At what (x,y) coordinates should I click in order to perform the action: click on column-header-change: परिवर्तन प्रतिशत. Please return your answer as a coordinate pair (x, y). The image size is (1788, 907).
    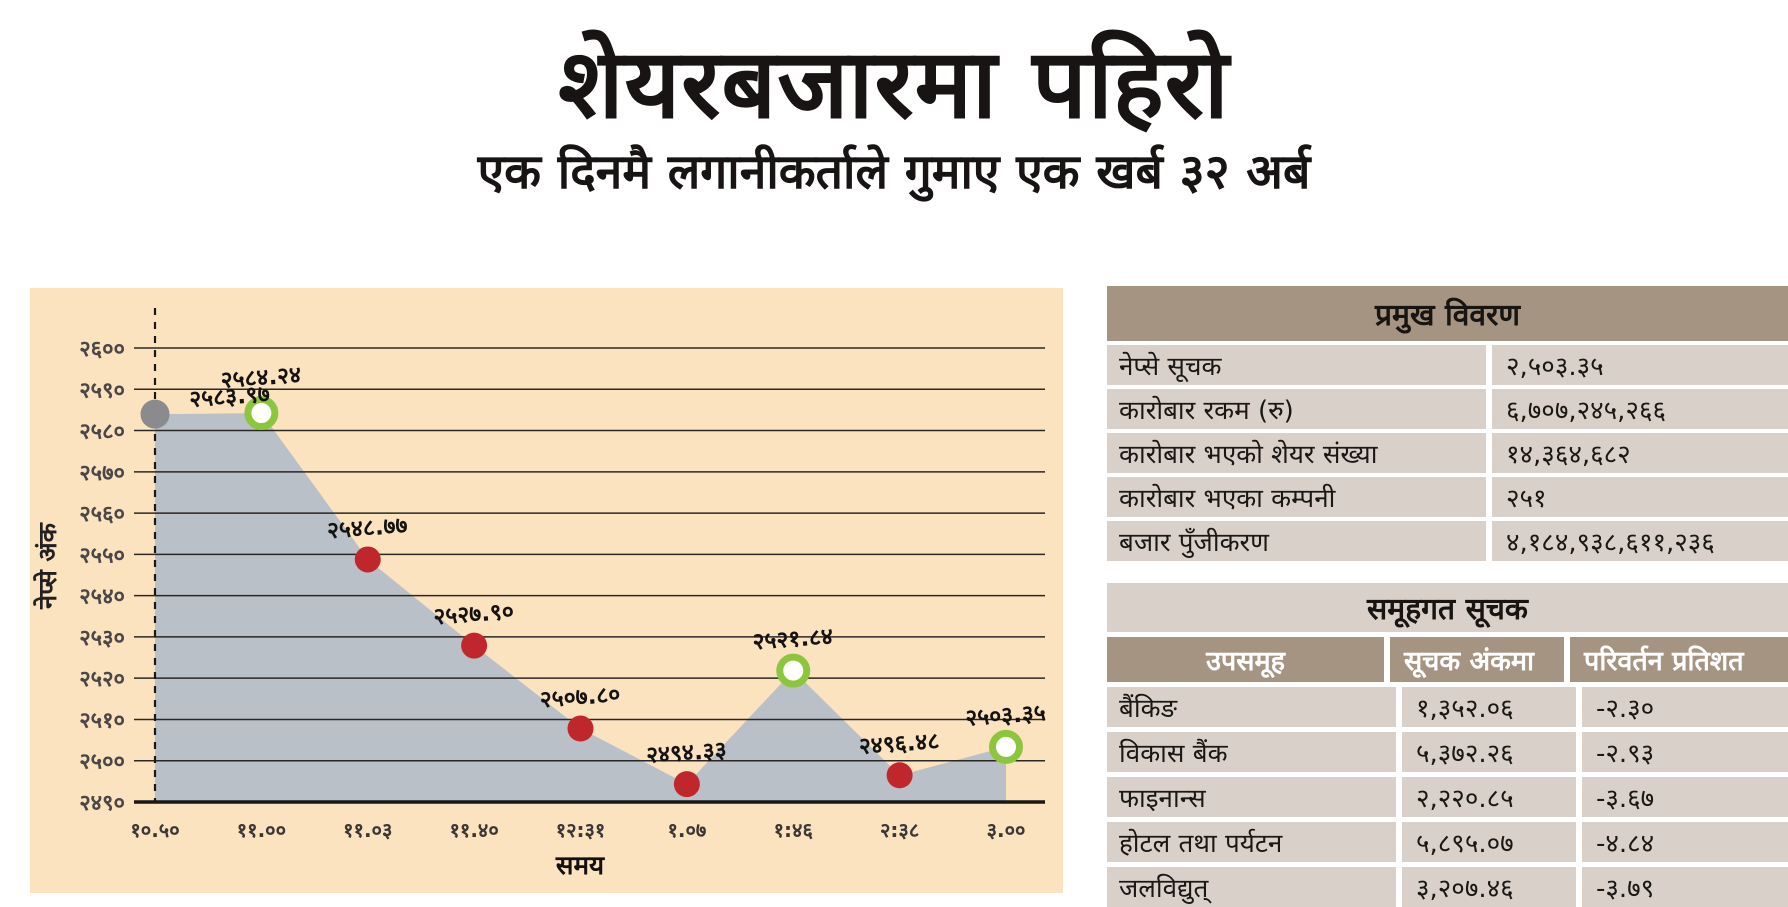
    Looking at the image, I should click on (1679, 659).